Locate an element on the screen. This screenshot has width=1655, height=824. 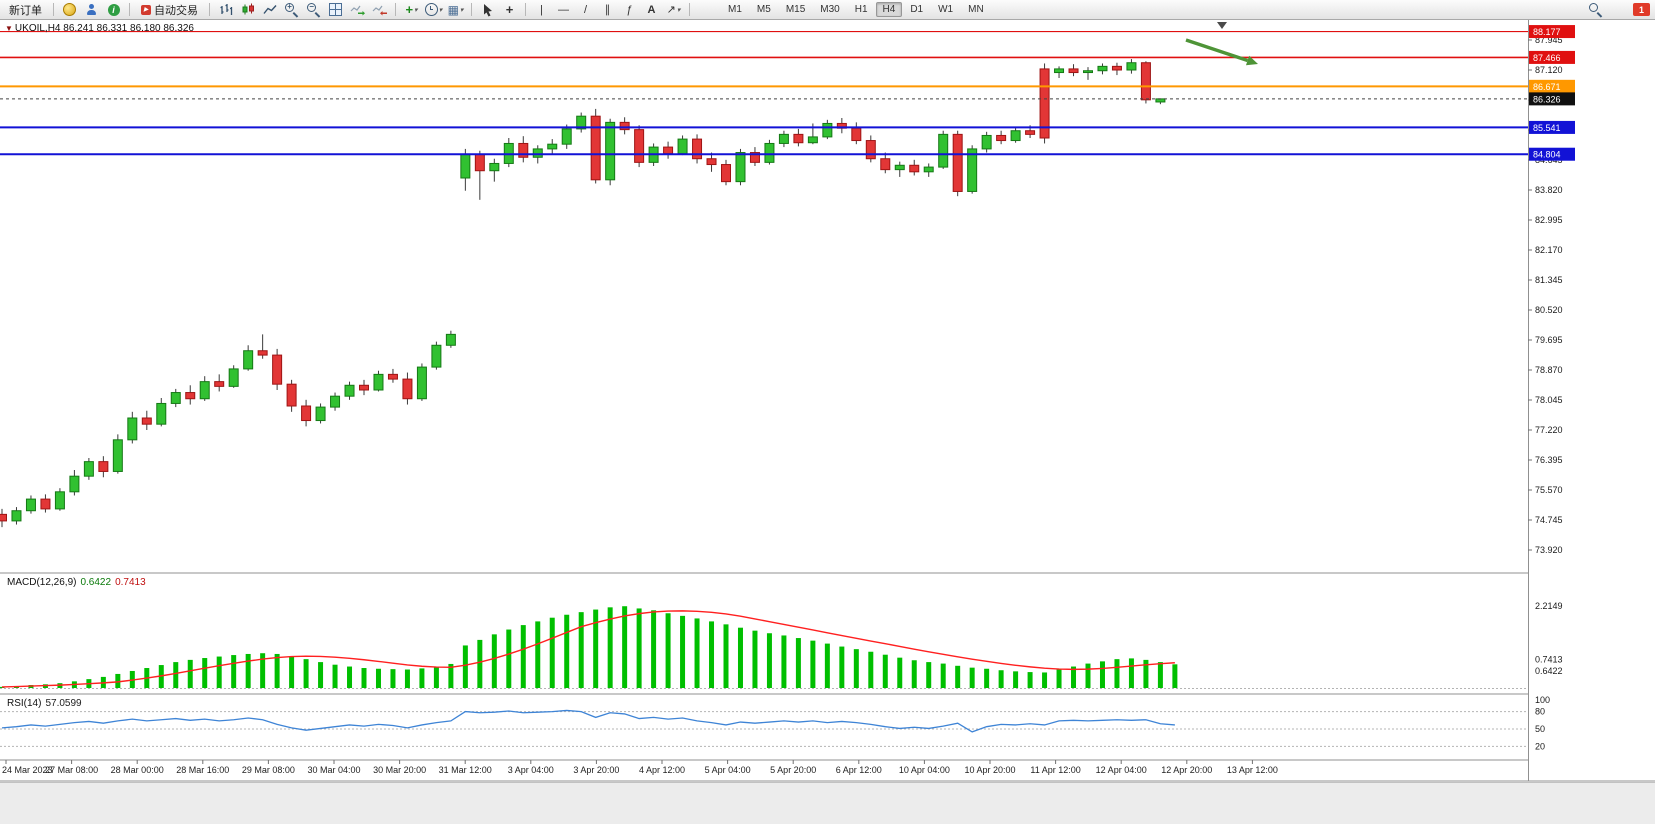
new-order-label: 新订单 is located at coordinates (25, 10).